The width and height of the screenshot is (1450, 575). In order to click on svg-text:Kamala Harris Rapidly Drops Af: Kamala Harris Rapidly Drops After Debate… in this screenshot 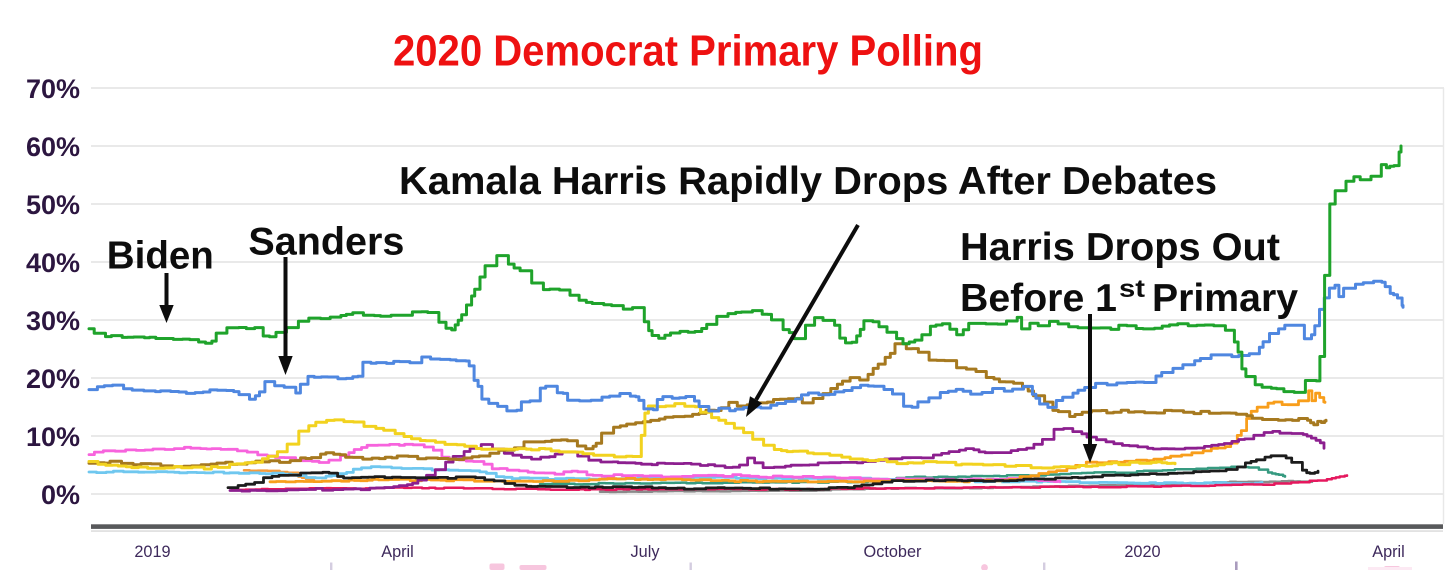, I will do `click(808, 181)`.